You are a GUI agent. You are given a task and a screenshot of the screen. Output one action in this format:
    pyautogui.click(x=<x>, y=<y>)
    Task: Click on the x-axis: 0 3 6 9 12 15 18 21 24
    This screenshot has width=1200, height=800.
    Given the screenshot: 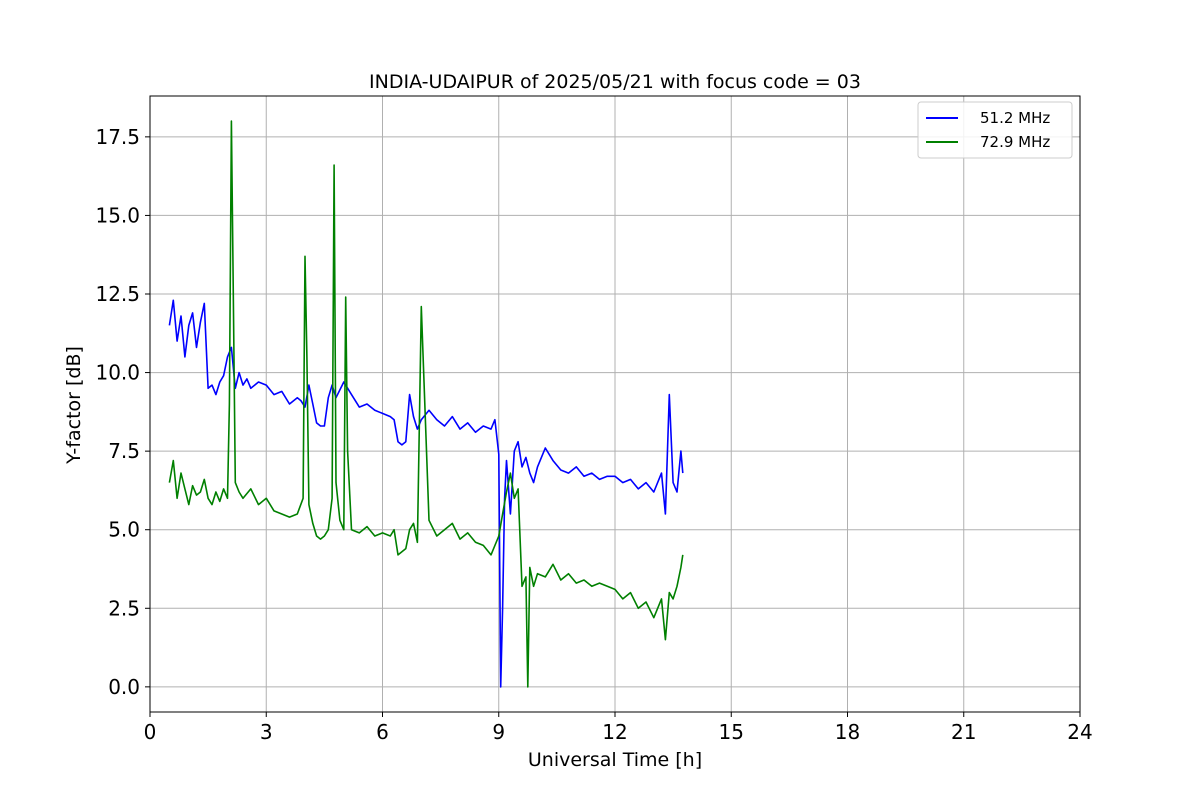 What is the action you would take?
    pyautogui.click(x=618, y=728)
    